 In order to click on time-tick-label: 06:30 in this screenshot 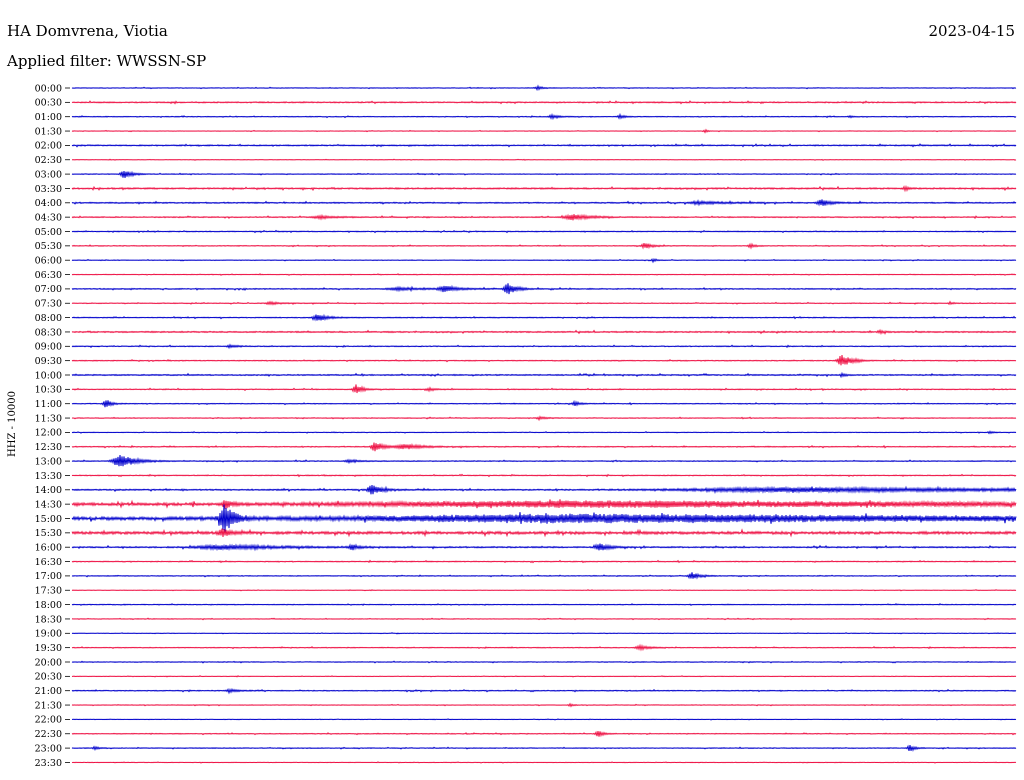, I will do `click(48, 275)`.